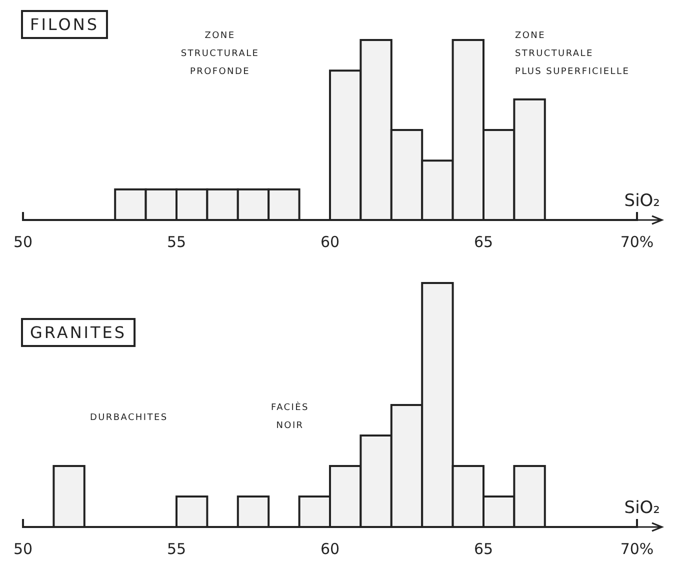 This screenshot has height=568, width=684. I want to click on text: GRANITES, so click(78, 332).